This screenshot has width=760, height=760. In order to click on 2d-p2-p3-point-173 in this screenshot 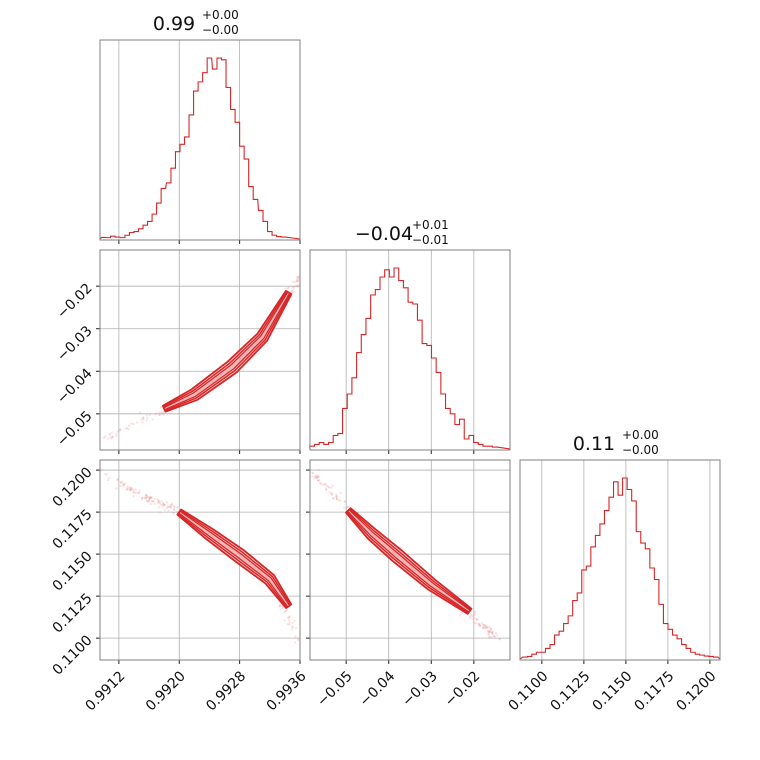, I will do `click(314, 477)`.